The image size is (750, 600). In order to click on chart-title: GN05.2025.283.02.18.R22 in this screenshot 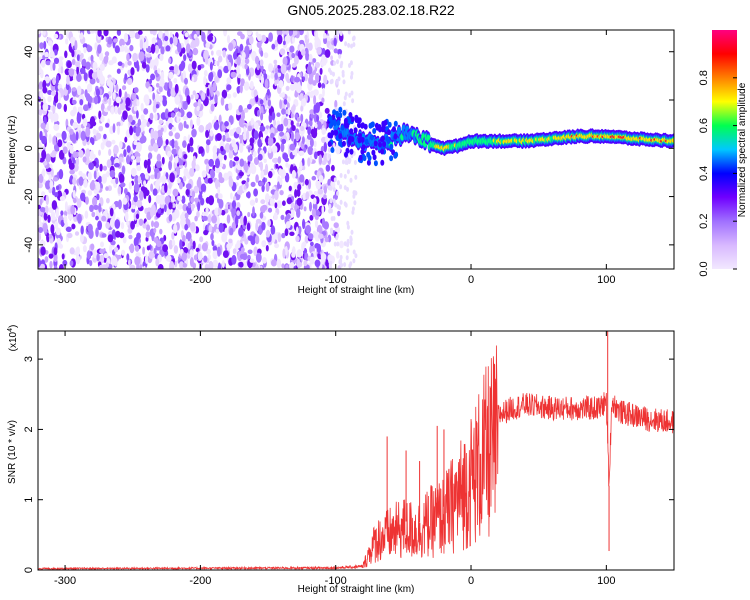, I will do `click(371, 10)`.